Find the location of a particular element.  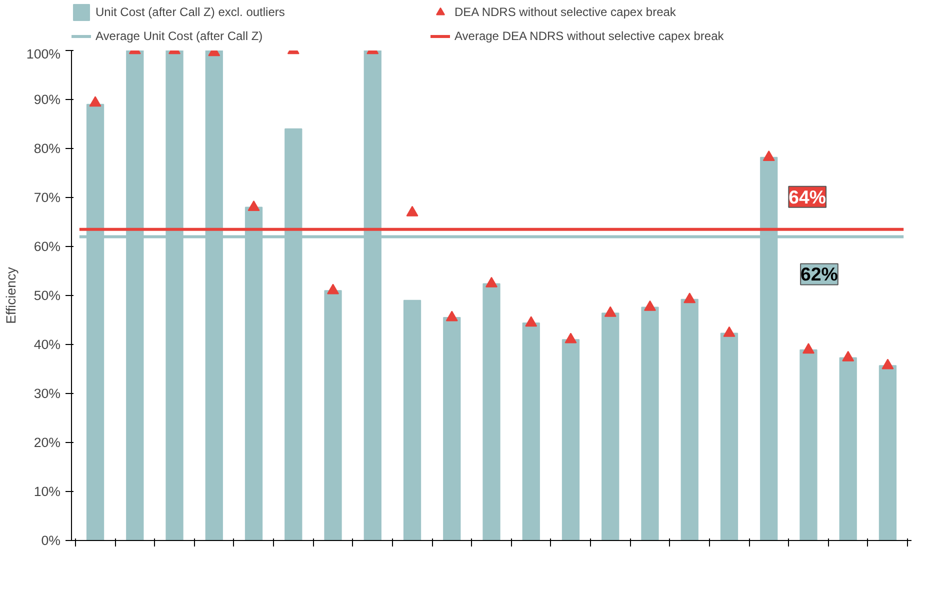

y-tick-label: 0% is located at coordinates (51, 540).